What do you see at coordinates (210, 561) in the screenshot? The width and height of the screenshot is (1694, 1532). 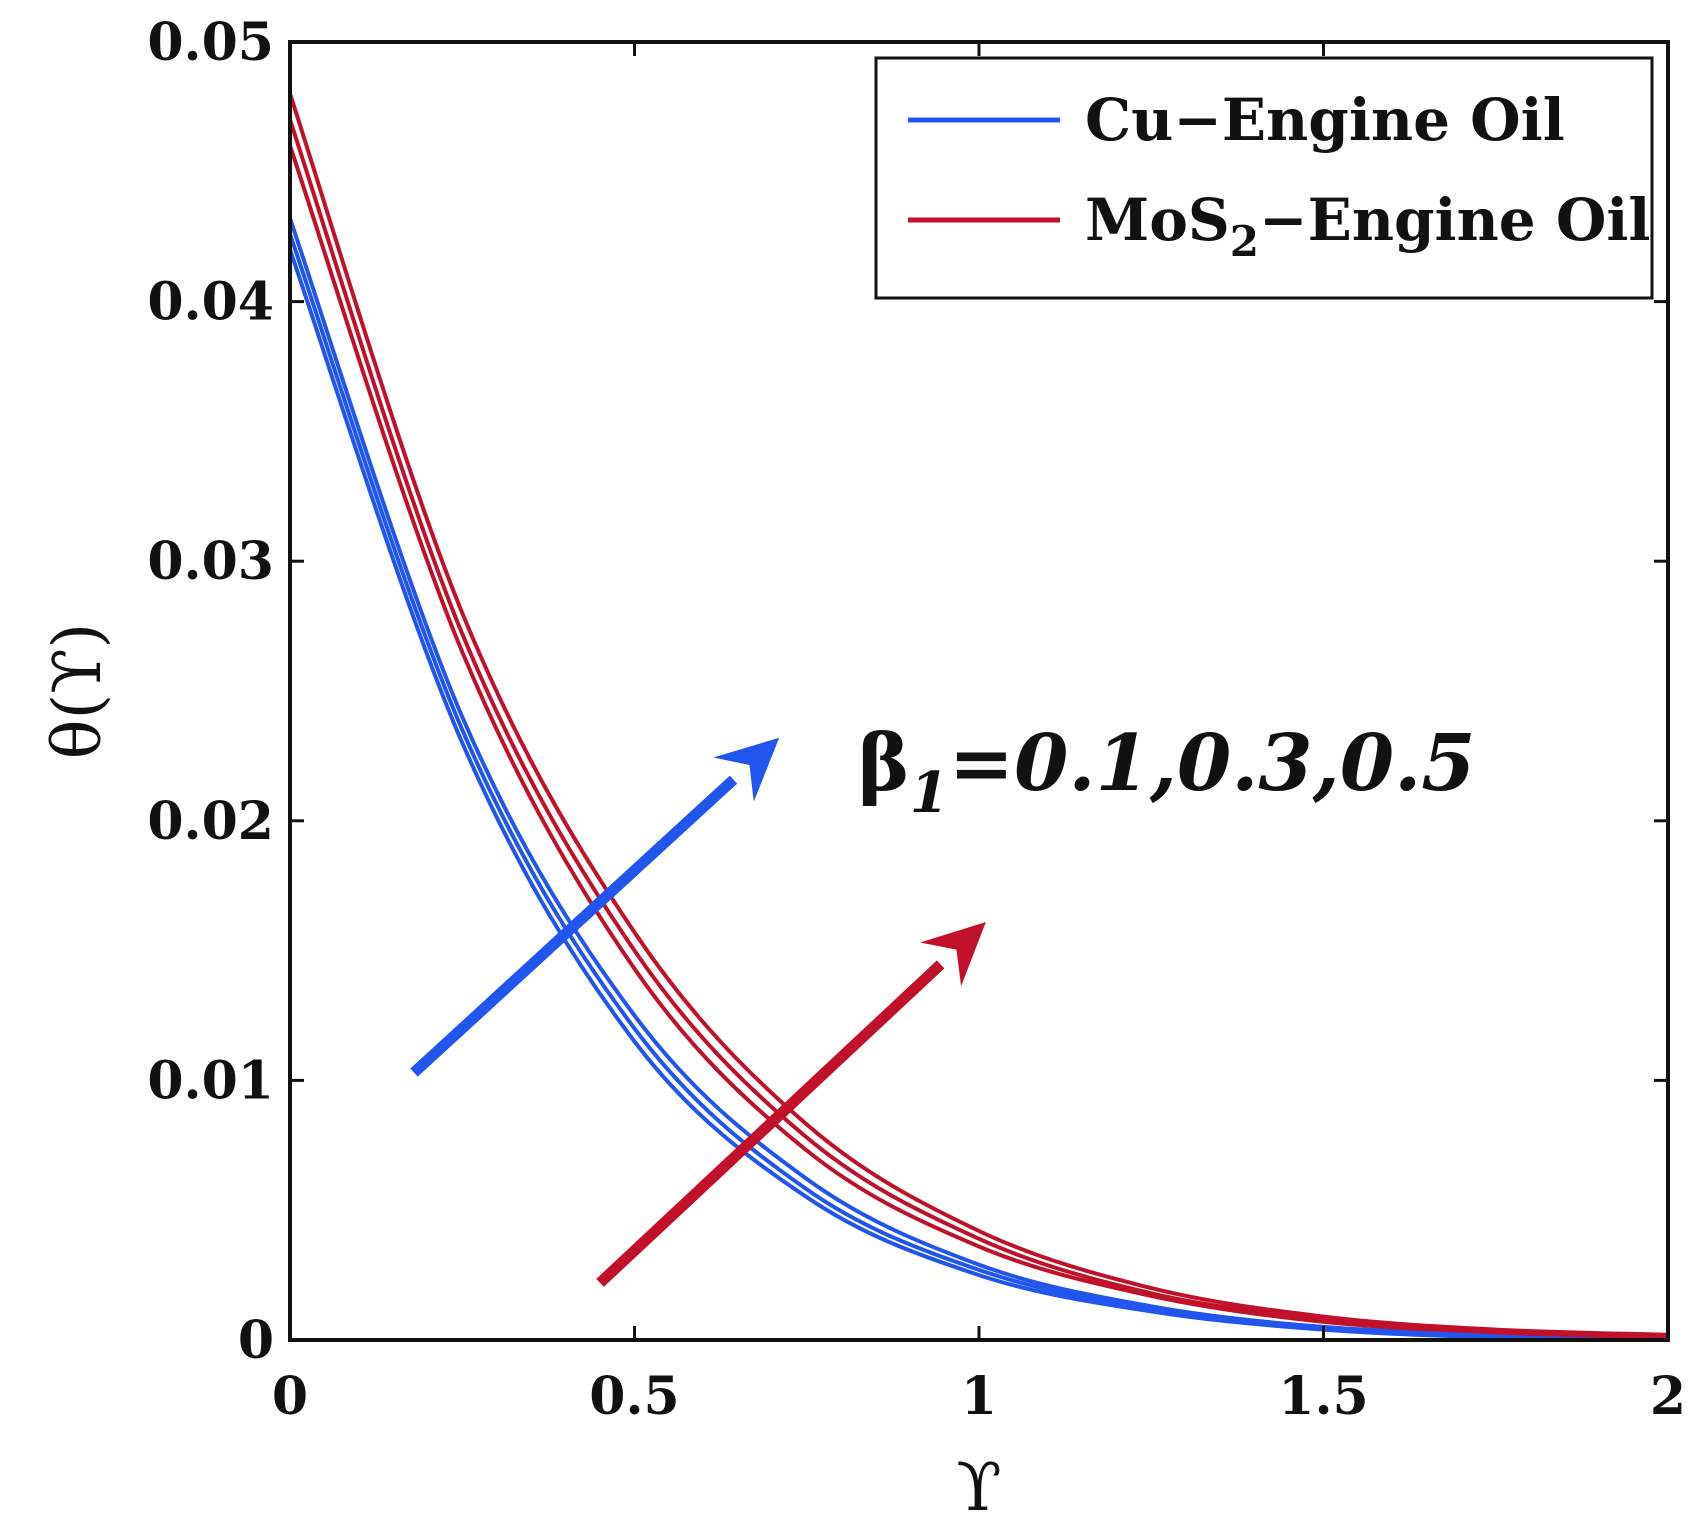 I see `y-tick-label: 0.03` at bounding box center [210, 561].